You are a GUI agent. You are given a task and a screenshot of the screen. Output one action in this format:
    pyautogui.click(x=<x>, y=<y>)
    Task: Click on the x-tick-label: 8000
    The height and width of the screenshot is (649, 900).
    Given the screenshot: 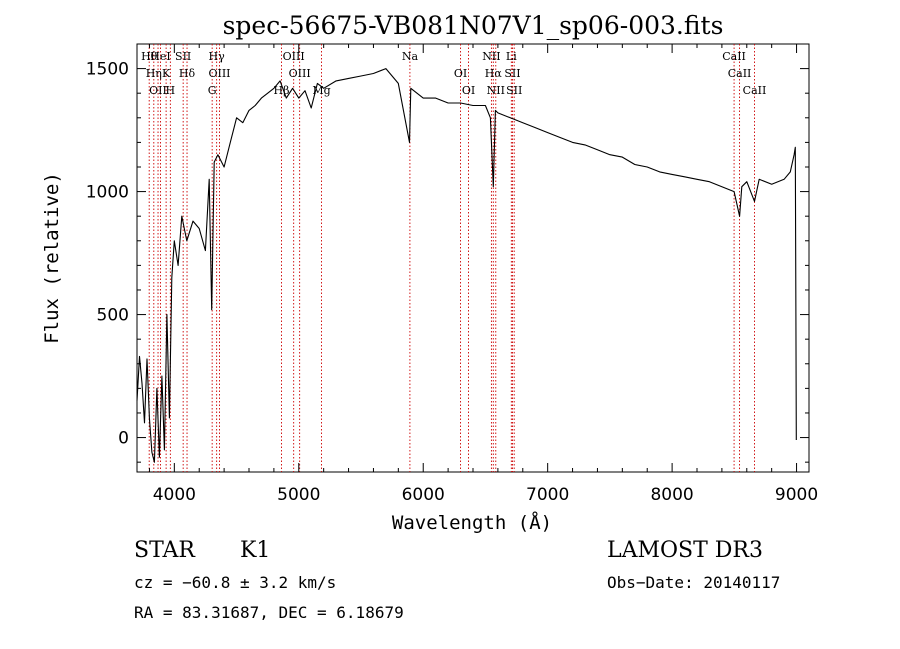 What is the action you would take?
    pyautogui.click(x=671, y=495)
    